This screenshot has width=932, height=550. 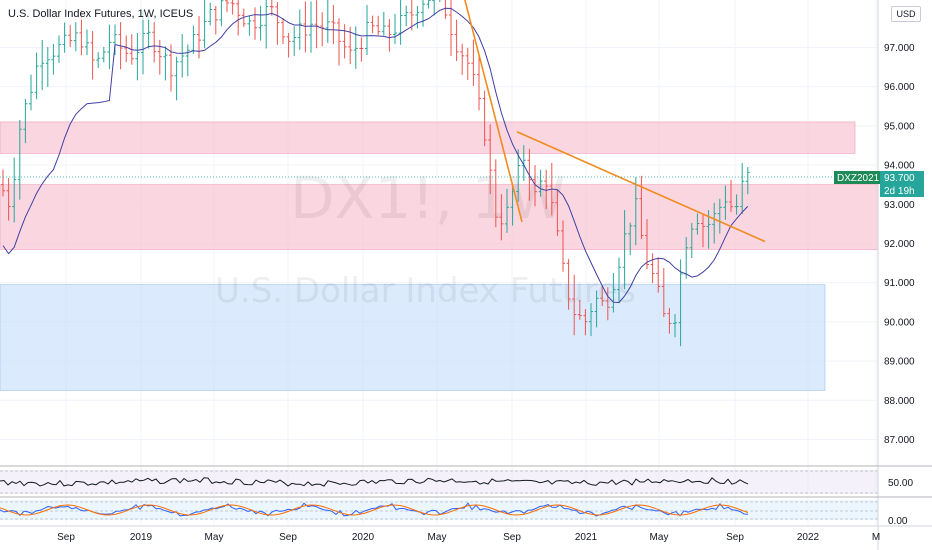 I want to click on time-tick-label: 2020, so click(x=363, y=537).